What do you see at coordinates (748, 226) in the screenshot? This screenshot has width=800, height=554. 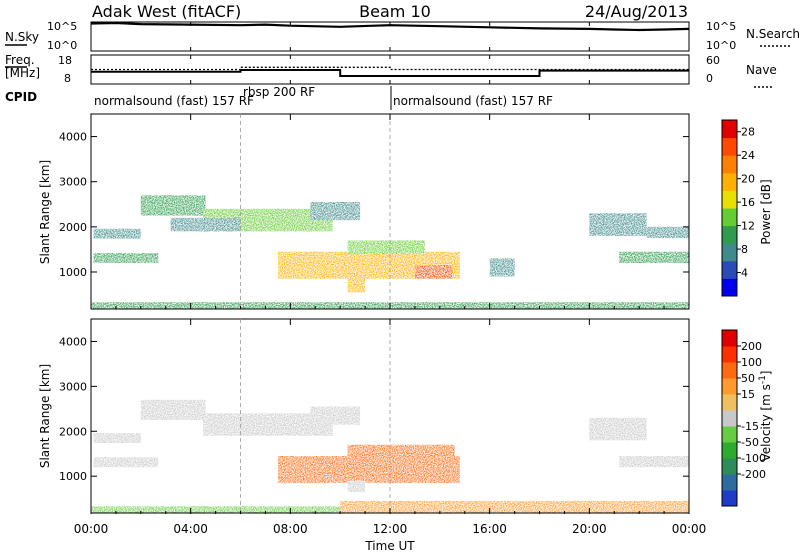 I see `colorbar-tick-label: 12` at bounding box center [748, 226].